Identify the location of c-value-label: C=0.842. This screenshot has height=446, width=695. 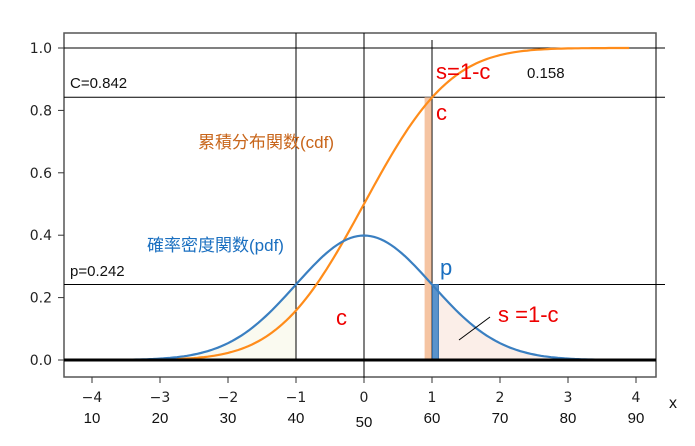
(98, 83).